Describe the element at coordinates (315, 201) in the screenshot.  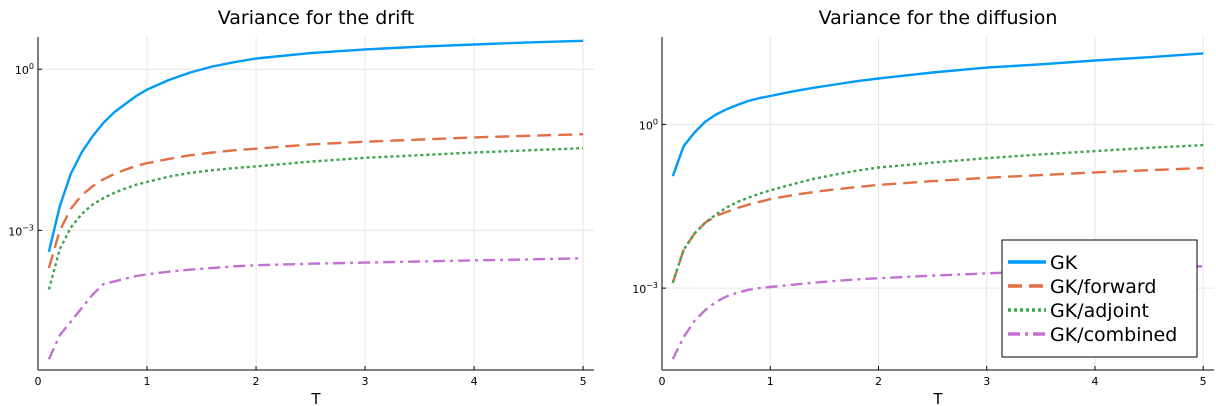
I see `series-line-gk-forward` at that location.